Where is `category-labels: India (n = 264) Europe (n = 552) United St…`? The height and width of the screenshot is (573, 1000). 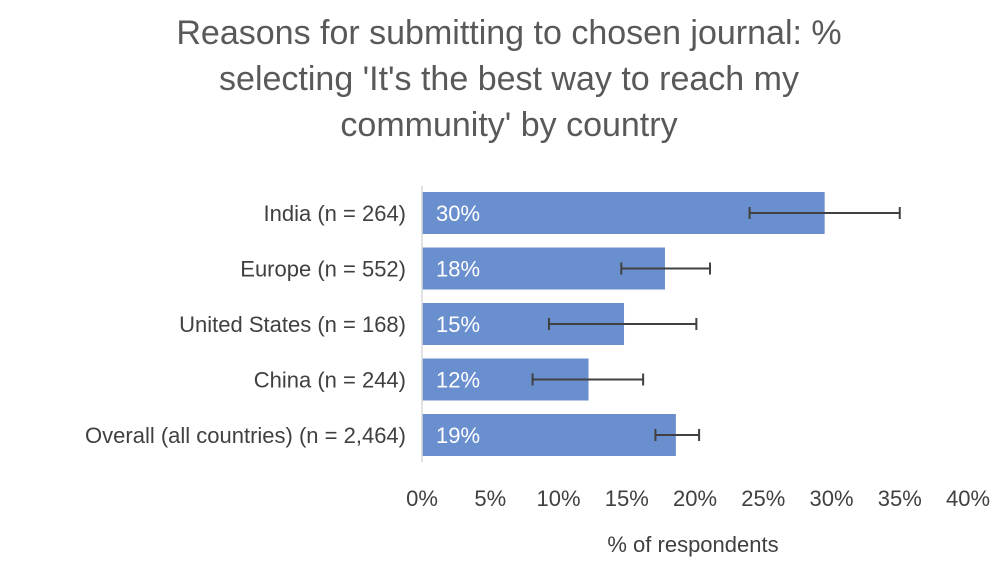
category-labels: India (n = 264) Europe (n = 552) United St… is located at coordinates (245, 324).